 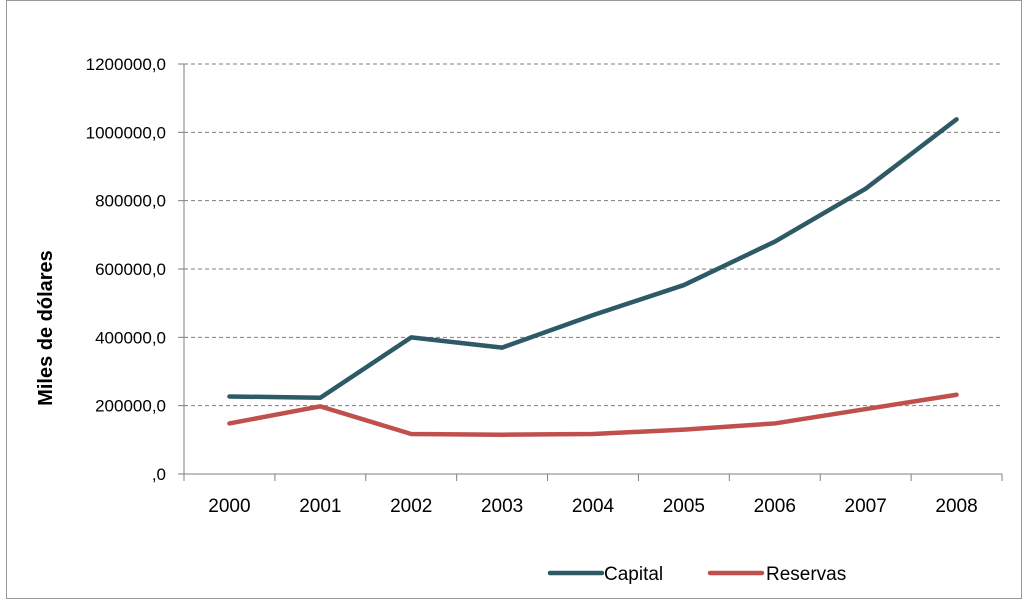 What do you see at coordinates (46, 328) in the screenshot?
I see `y-axis-label: Miles de dólares` at bounding box center [46, 328].